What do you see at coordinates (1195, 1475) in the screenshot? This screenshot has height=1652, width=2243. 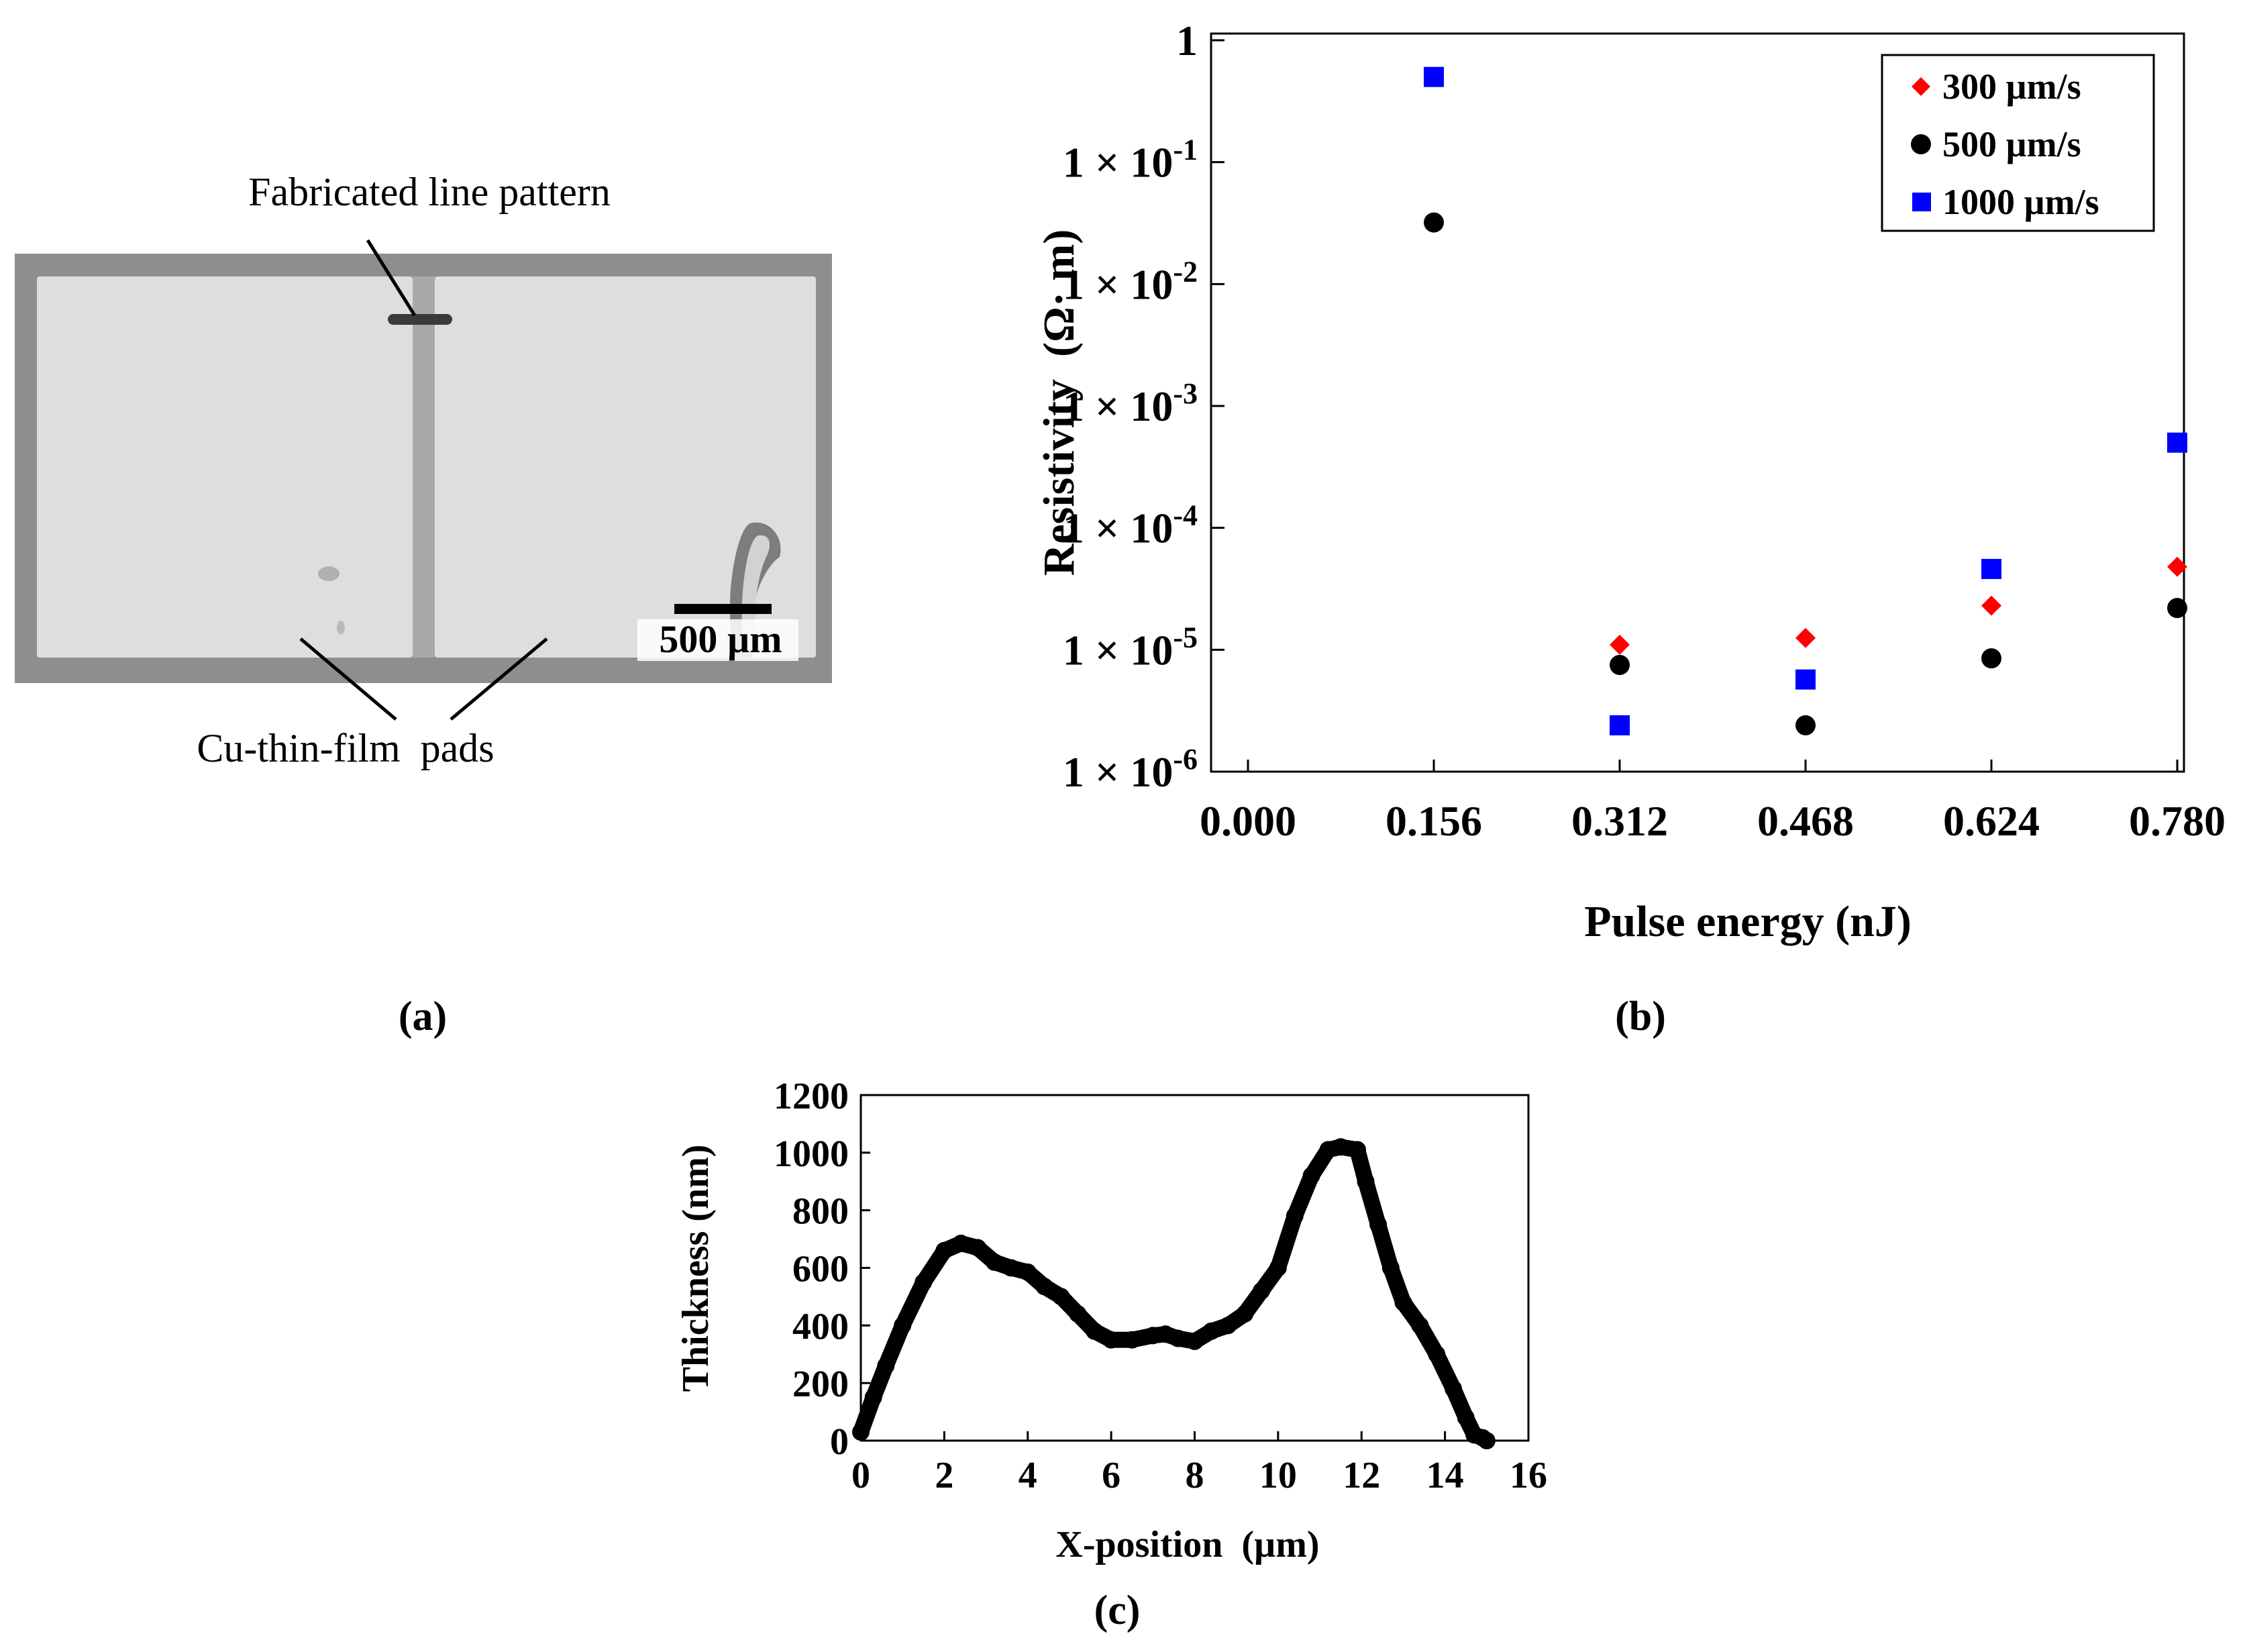 I see `chart-c-x-tick-label: 8` at bounding box center [1195, 1475].